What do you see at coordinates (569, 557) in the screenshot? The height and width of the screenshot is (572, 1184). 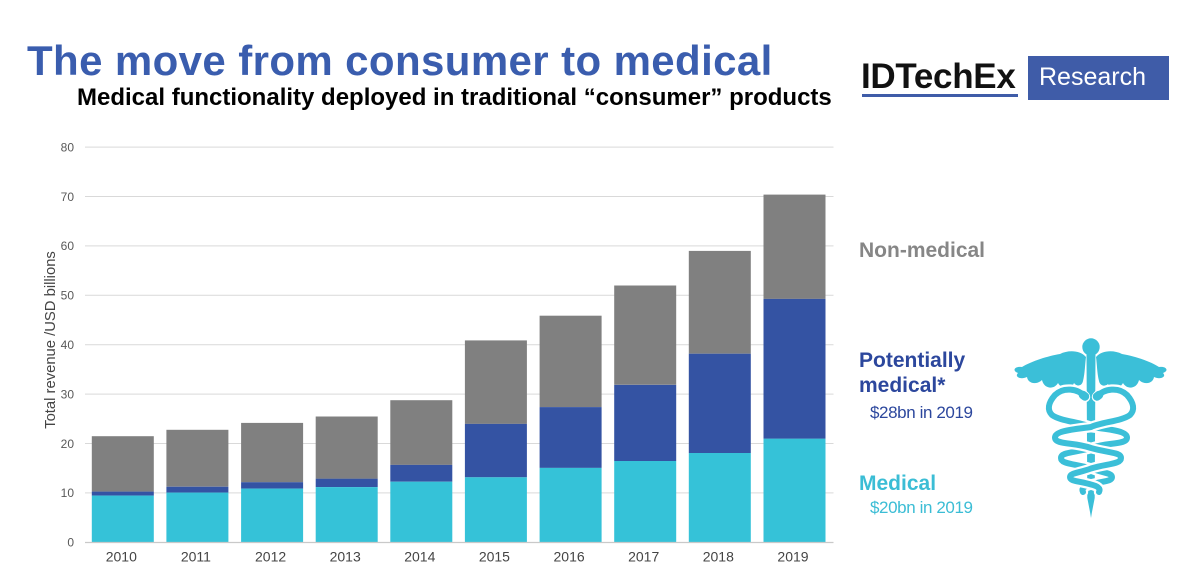 I see `svg-text: 2016` at bounding box center [569, 557].